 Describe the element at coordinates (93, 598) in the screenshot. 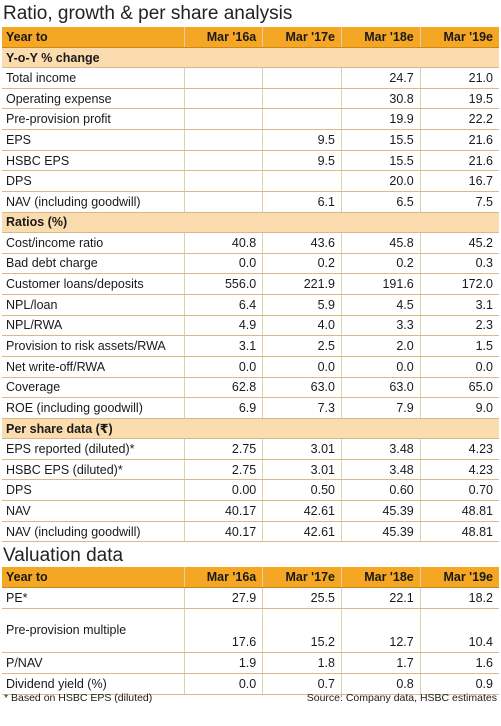

I see `row-label: PE*` at that location.